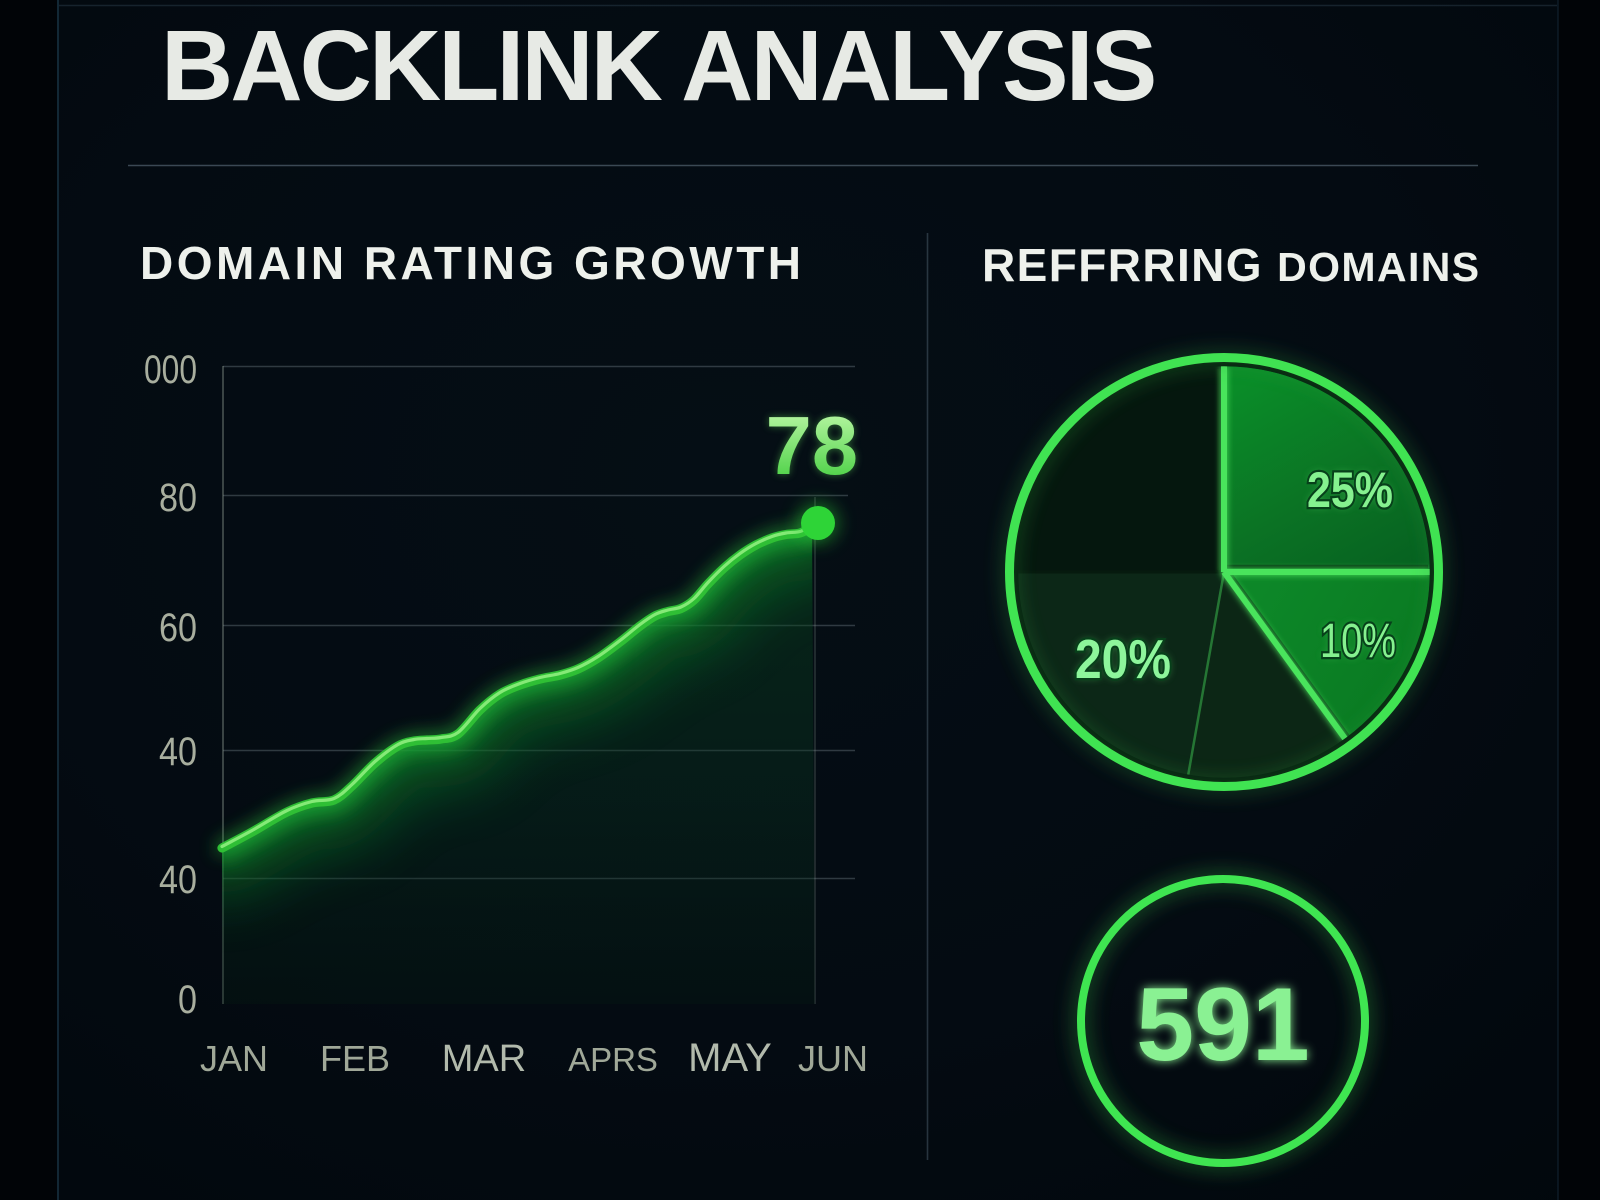 This screenshot has width=1600, height=1200. I want to click on svg-text: 60, so click(178, 628).